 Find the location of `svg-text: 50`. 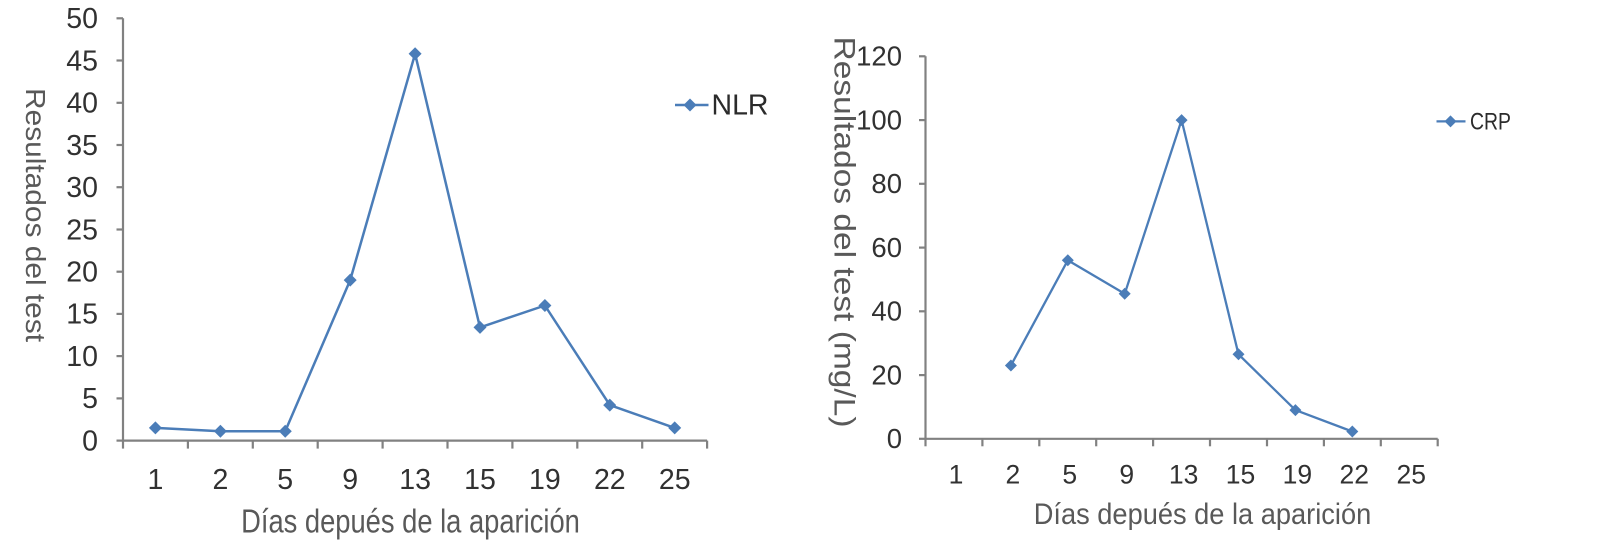

svg-text: 50 is located at coordinates (82, 19).